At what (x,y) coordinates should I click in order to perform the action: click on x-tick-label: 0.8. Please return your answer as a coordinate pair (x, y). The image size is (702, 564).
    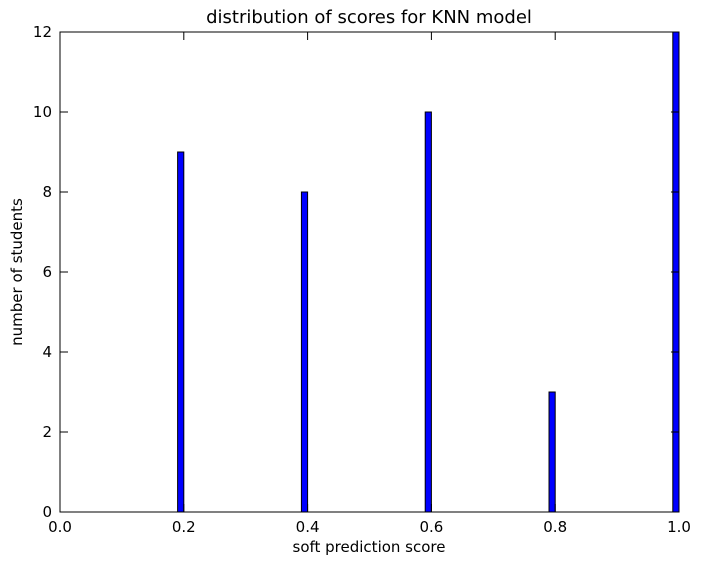
    Looking at the image, I should click on (555, 527).